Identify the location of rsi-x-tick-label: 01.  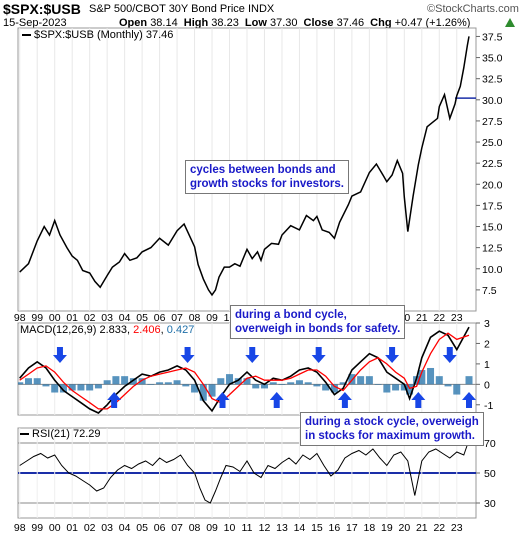
(72, 528).